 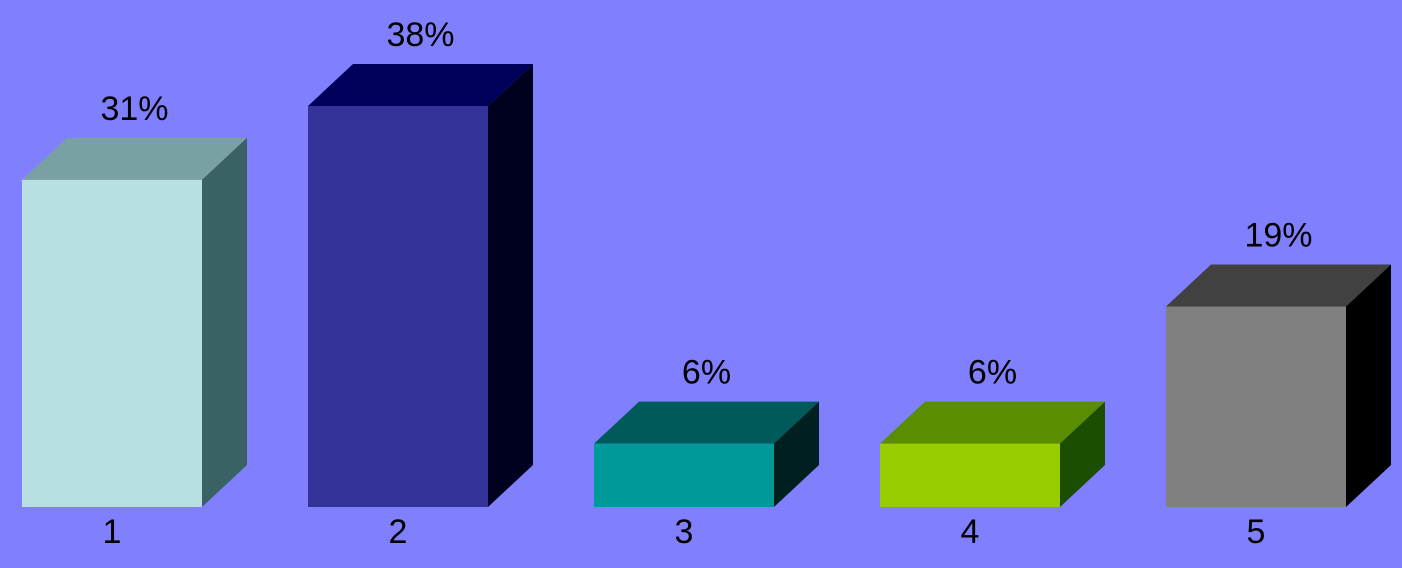 What do you see at coordinates (684, 532) in the screenshot?
I see `category-tick-label: 3` at bounding box center [684, 532].